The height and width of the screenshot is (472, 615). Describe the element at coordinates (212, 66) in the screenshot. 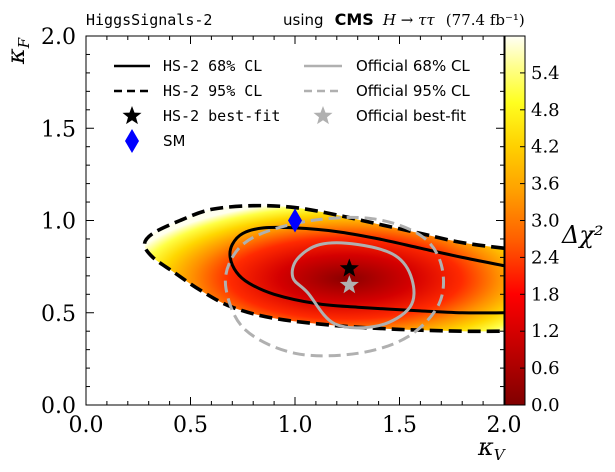

I see `legend-label-hs2-68: HS-2 68% CL` at that location.